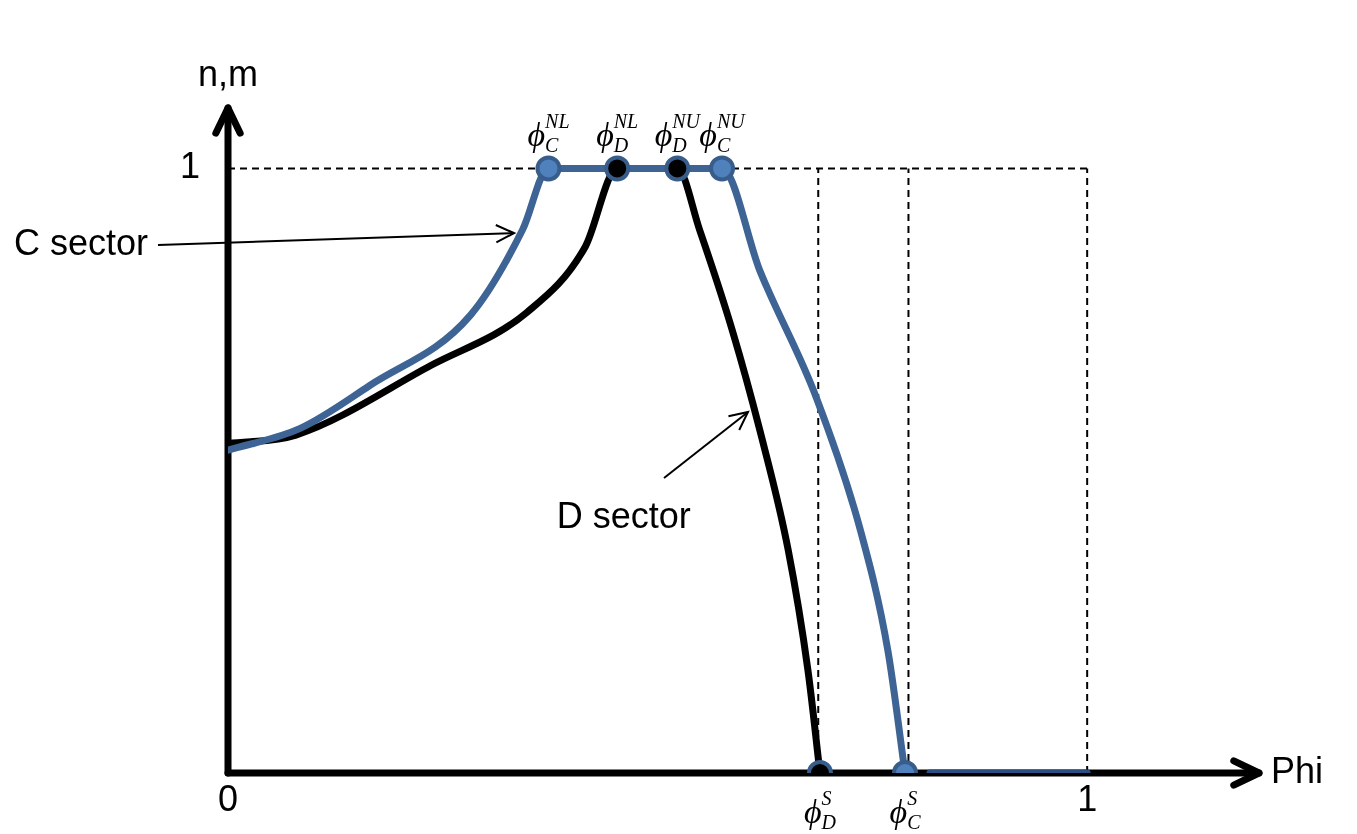 The height and width of the screenshot is (834, 1357). What do you see at coordinates (81, 243) in the screenshot?
I see `annotation: C sector` at bounding box center [81, 243].